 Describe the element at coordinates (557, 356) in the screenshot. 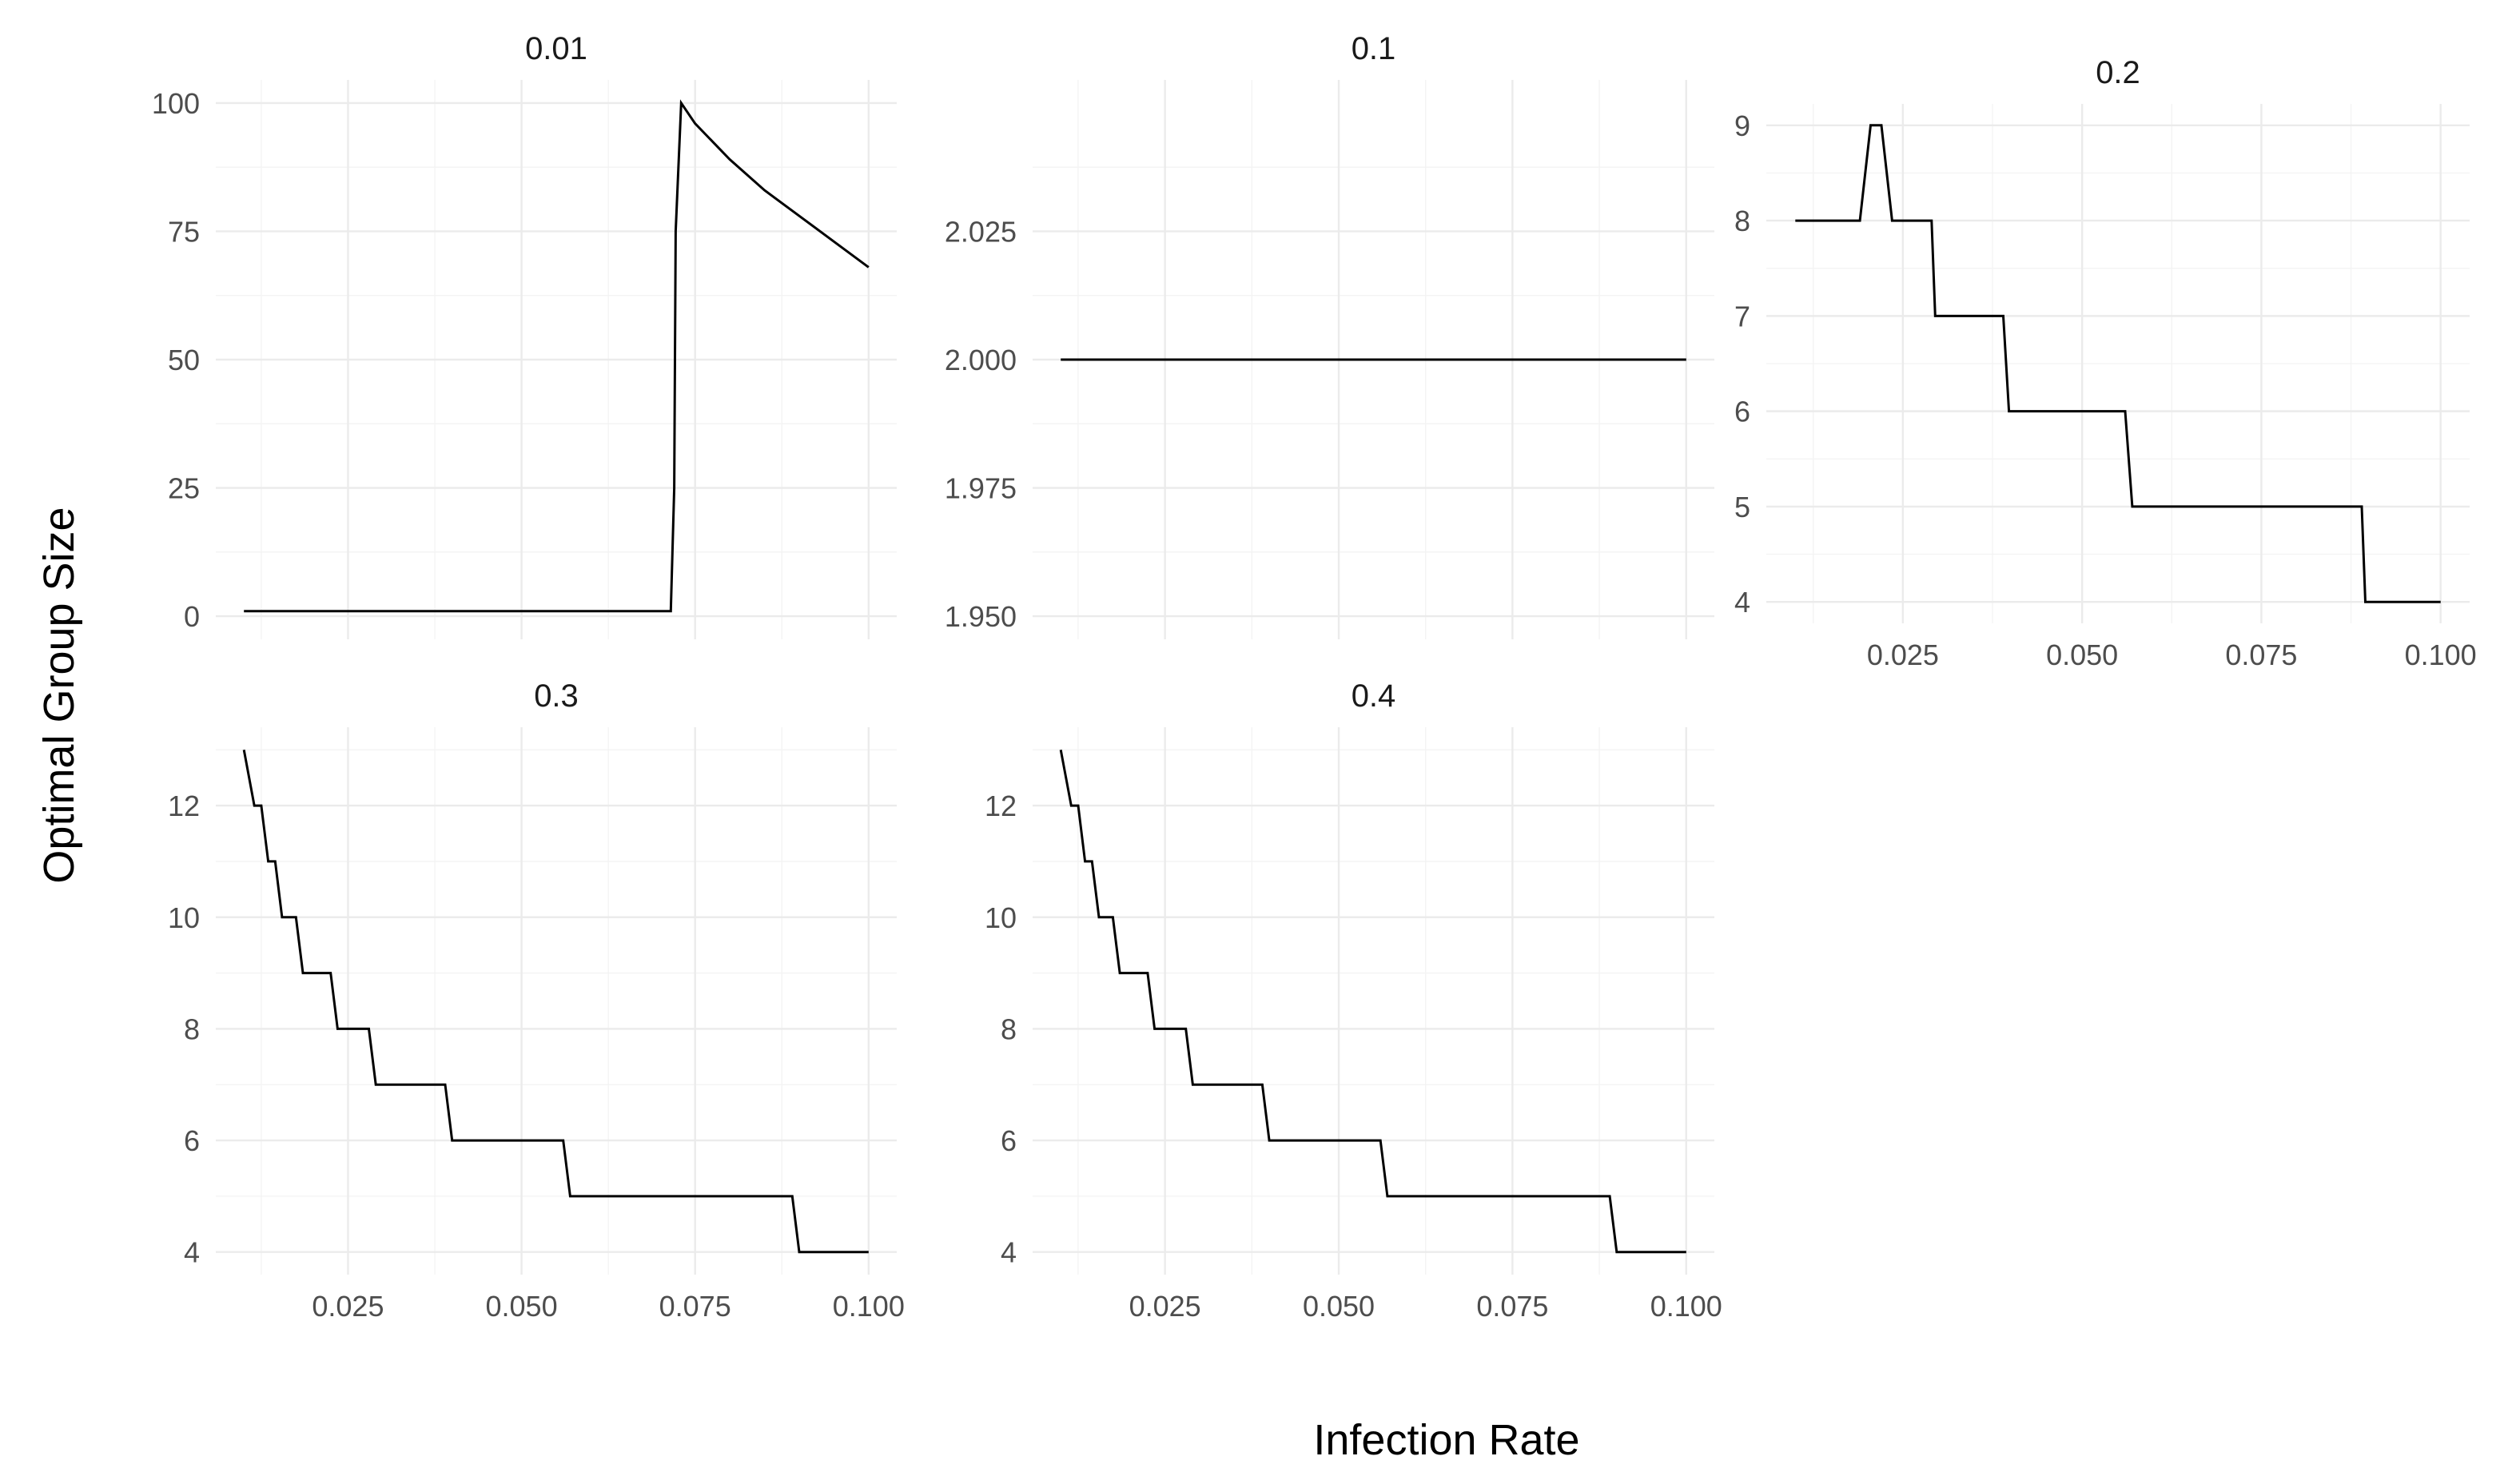

I see `series-line-0.01` at that location.